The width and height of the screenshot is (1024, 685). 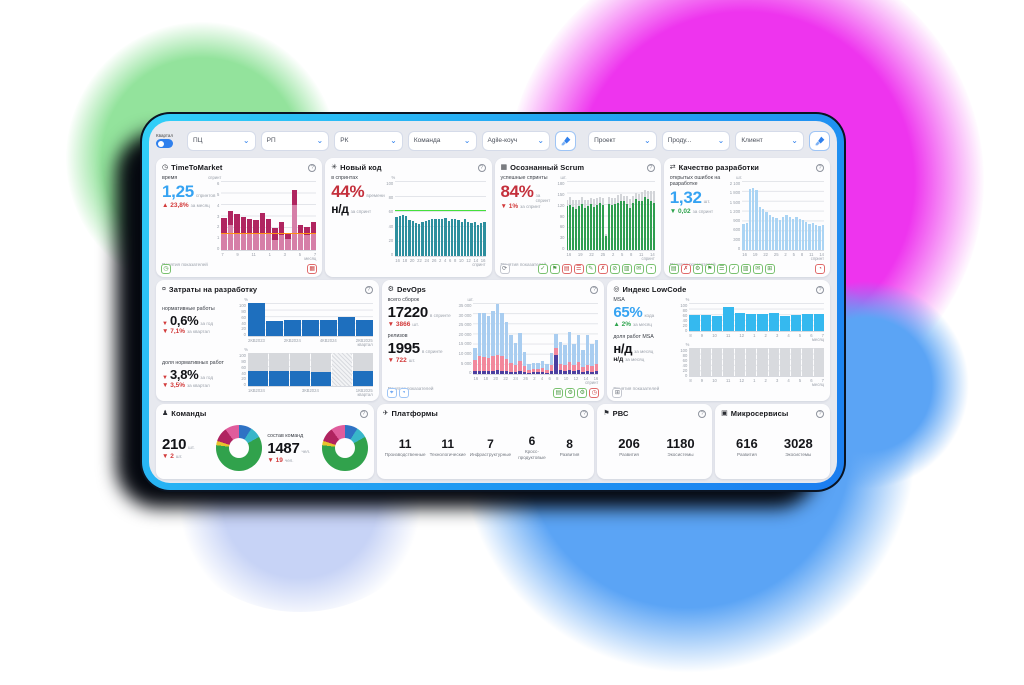 I want to click on x-axis-unit: спринт, so click(x=817, y=259).